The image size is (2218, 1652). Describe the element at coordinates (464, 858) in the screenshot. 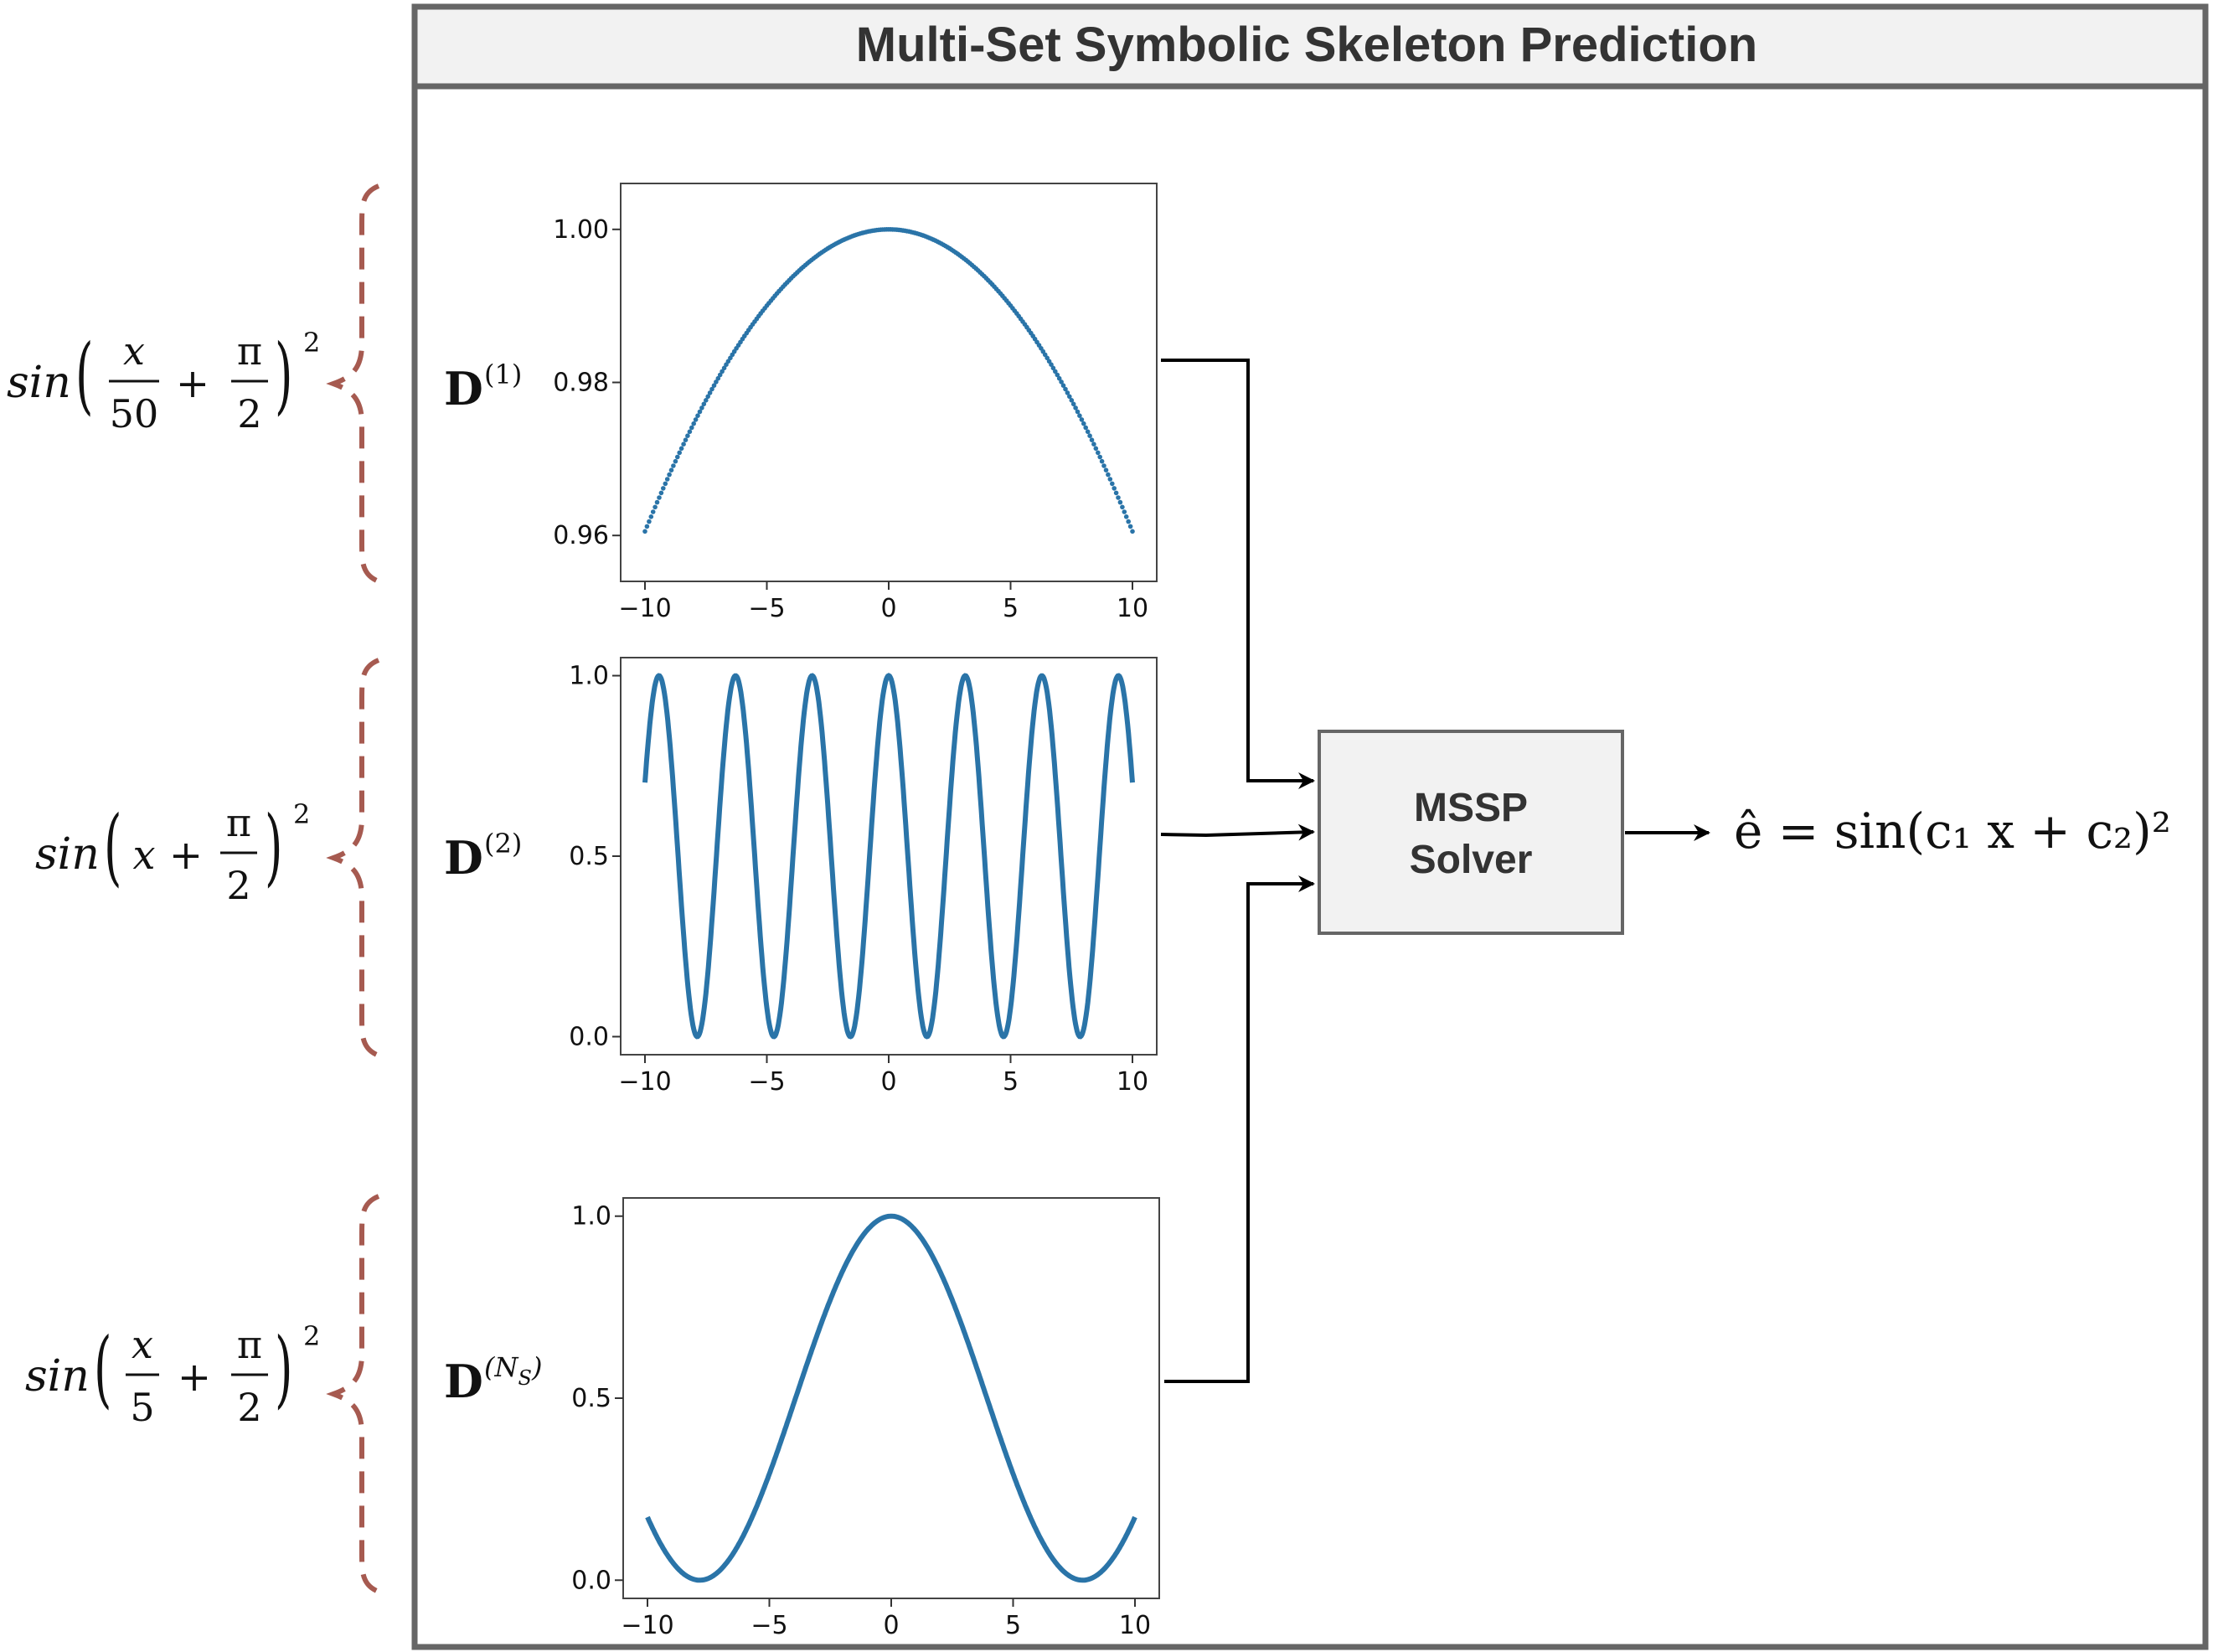

I see `dataset-label-2-base: D` at that location.